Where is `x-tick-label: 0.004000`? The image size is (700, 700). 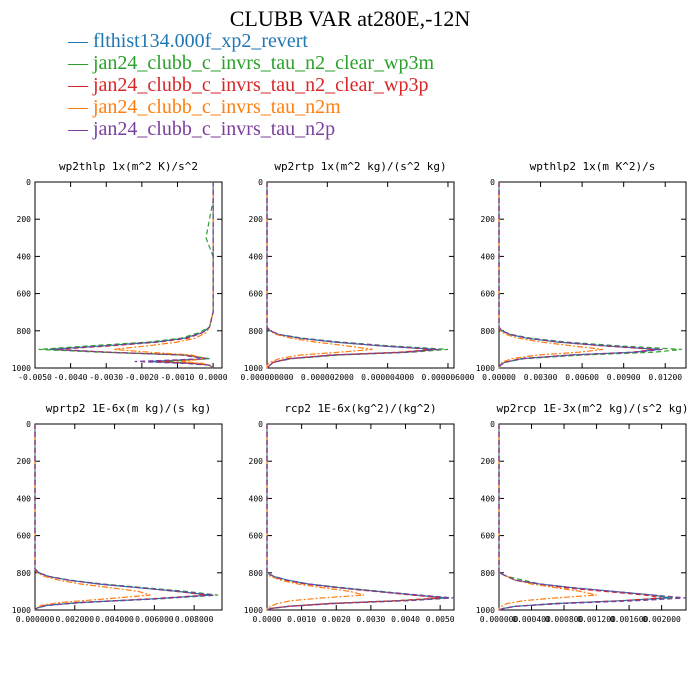 x-tick-label: 0.004000 is located at coordinates (114, 619).